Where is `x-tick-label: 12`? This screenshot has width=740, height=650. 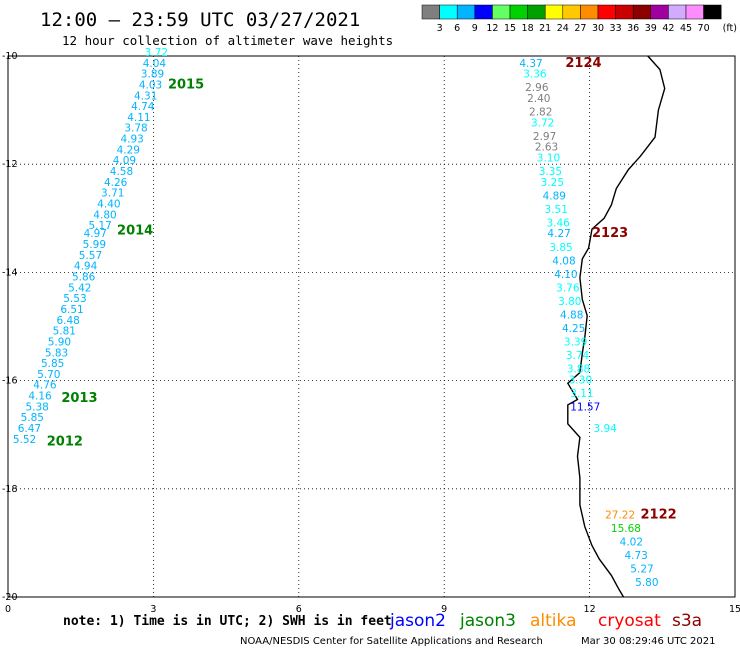 x-tick-label: 12 is located at coordinates (590, 609).